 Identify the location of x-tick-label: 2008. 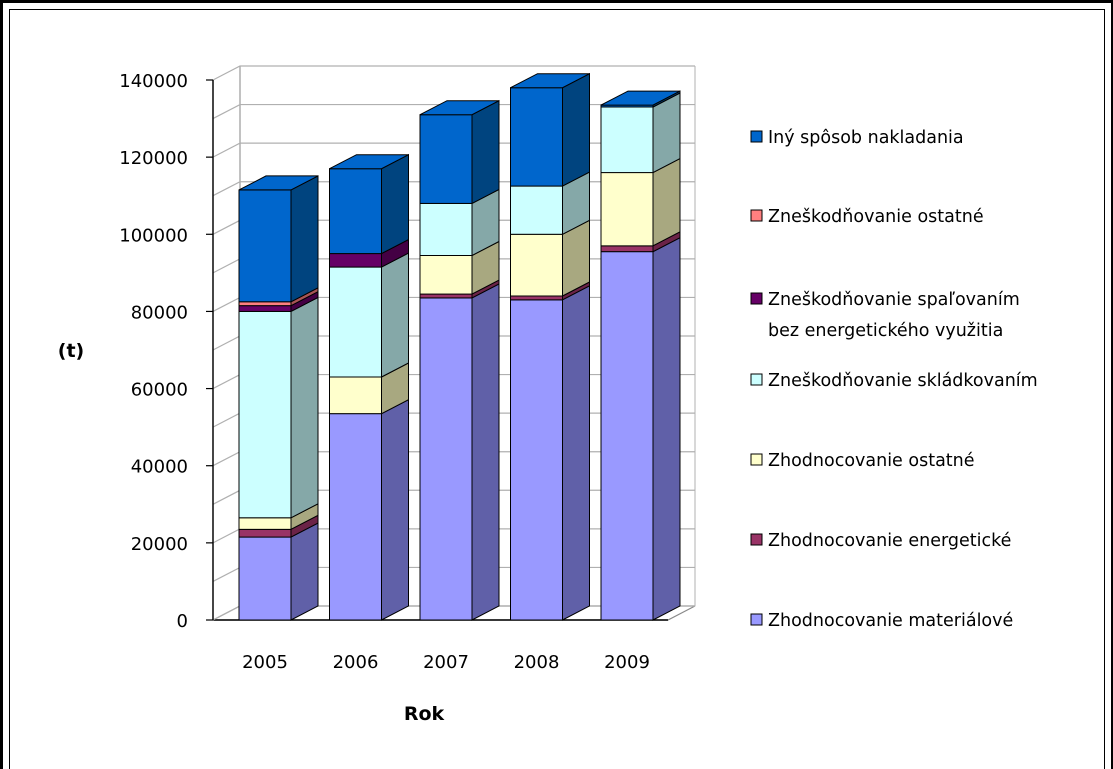
(537, 662).